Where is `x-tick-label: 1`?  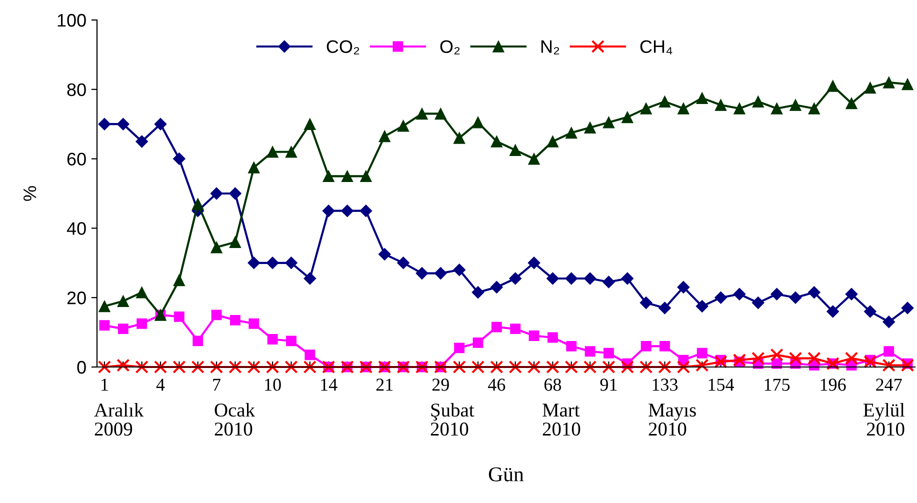
x-tick-label: 1 is located at coordinates (105, 384).